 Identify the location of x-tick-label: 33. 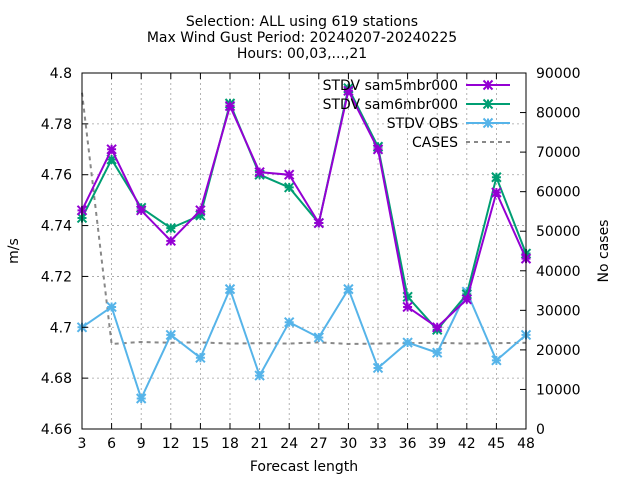
(378, 444).